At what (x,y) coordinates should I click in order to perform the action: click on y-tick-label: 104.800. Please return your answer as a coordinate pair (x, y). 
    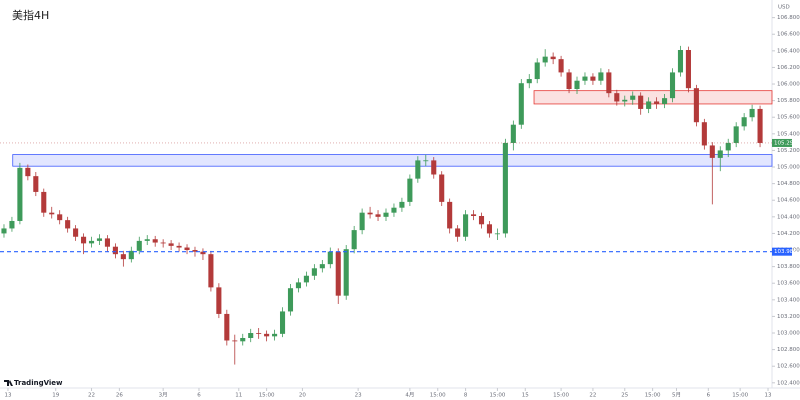
    Looking at the image, I should click on (788, 184).